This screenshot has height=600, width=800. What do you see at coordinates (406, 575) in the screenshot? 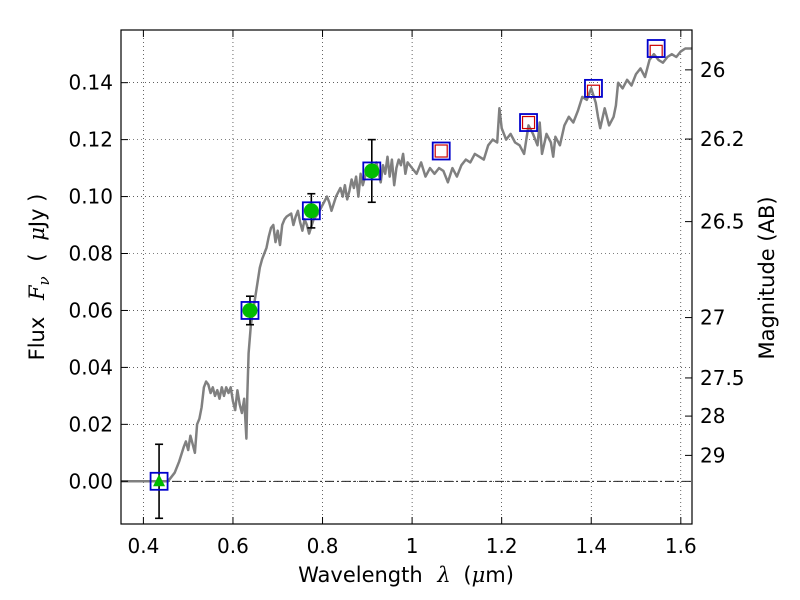
I see `x-axis-title: Wavelength λ (μm)` at bounding box center [406, 575].